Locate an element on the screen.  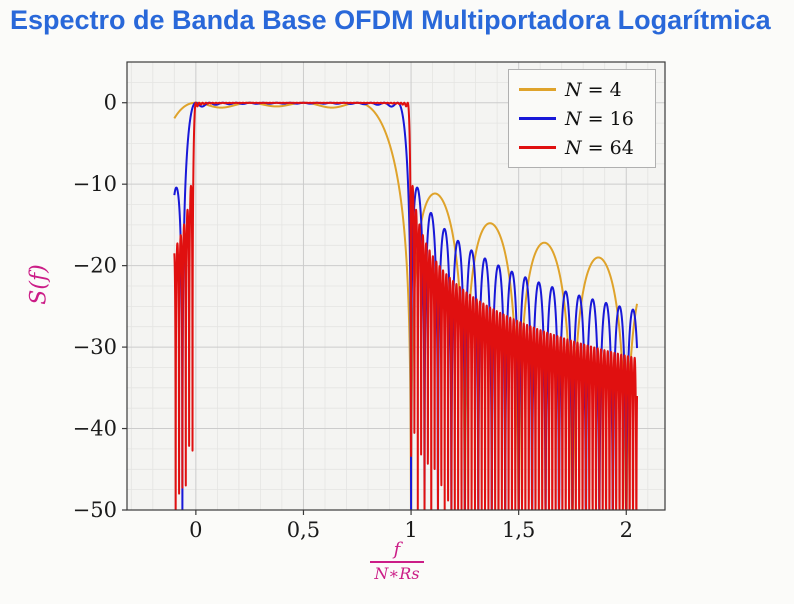
legend-item-n4: N = 4 is located at coordinates (587, 89).